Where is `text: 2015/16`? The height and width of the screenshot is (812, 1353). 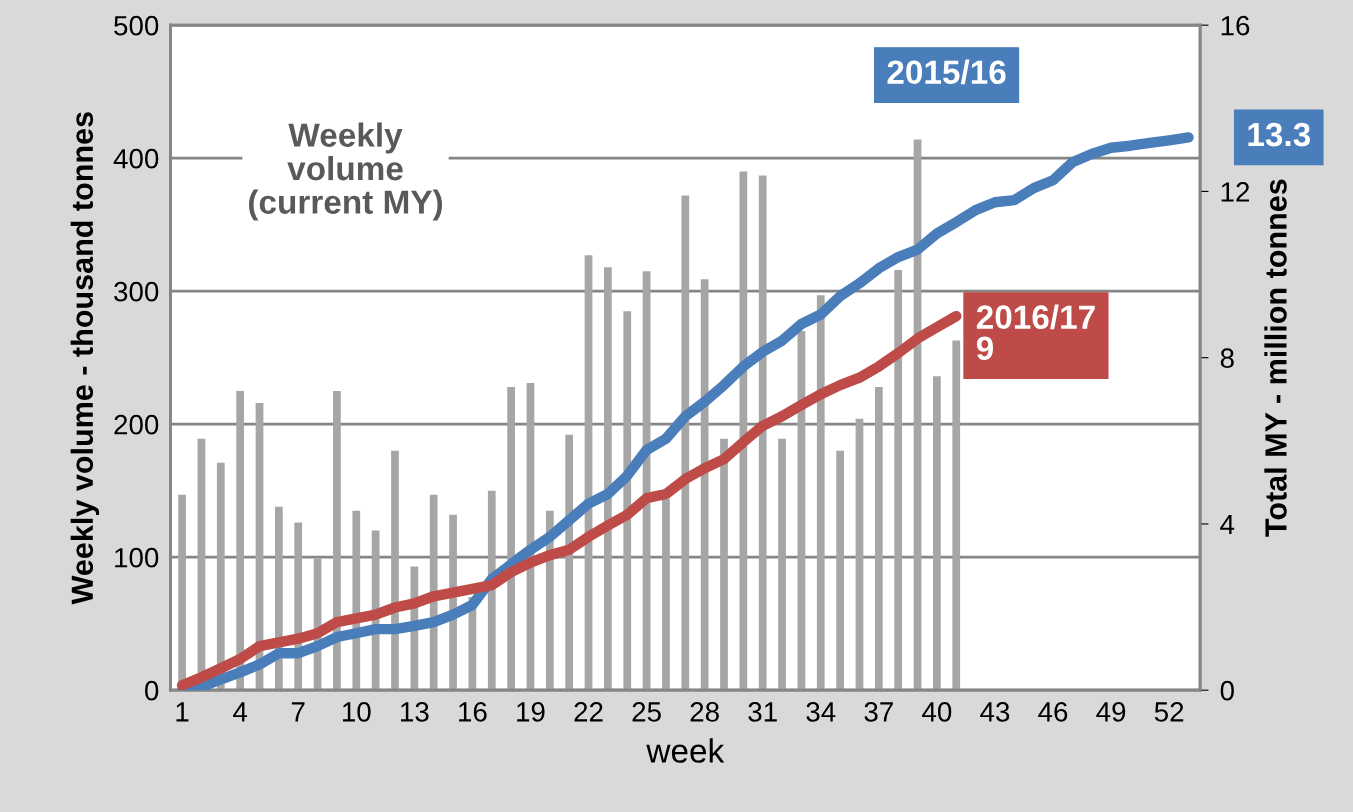 text: 2015/16 is located at coordinates (946, 72).